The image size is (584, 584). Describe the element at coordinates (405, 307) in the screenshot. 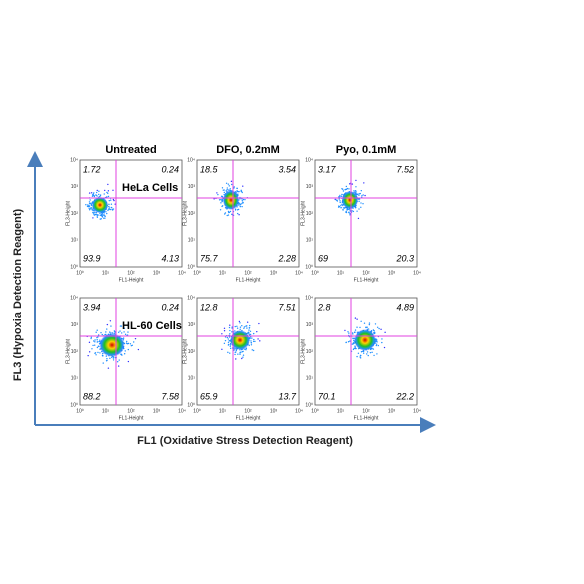

I see `quadrant-value: 4.89` at that location.